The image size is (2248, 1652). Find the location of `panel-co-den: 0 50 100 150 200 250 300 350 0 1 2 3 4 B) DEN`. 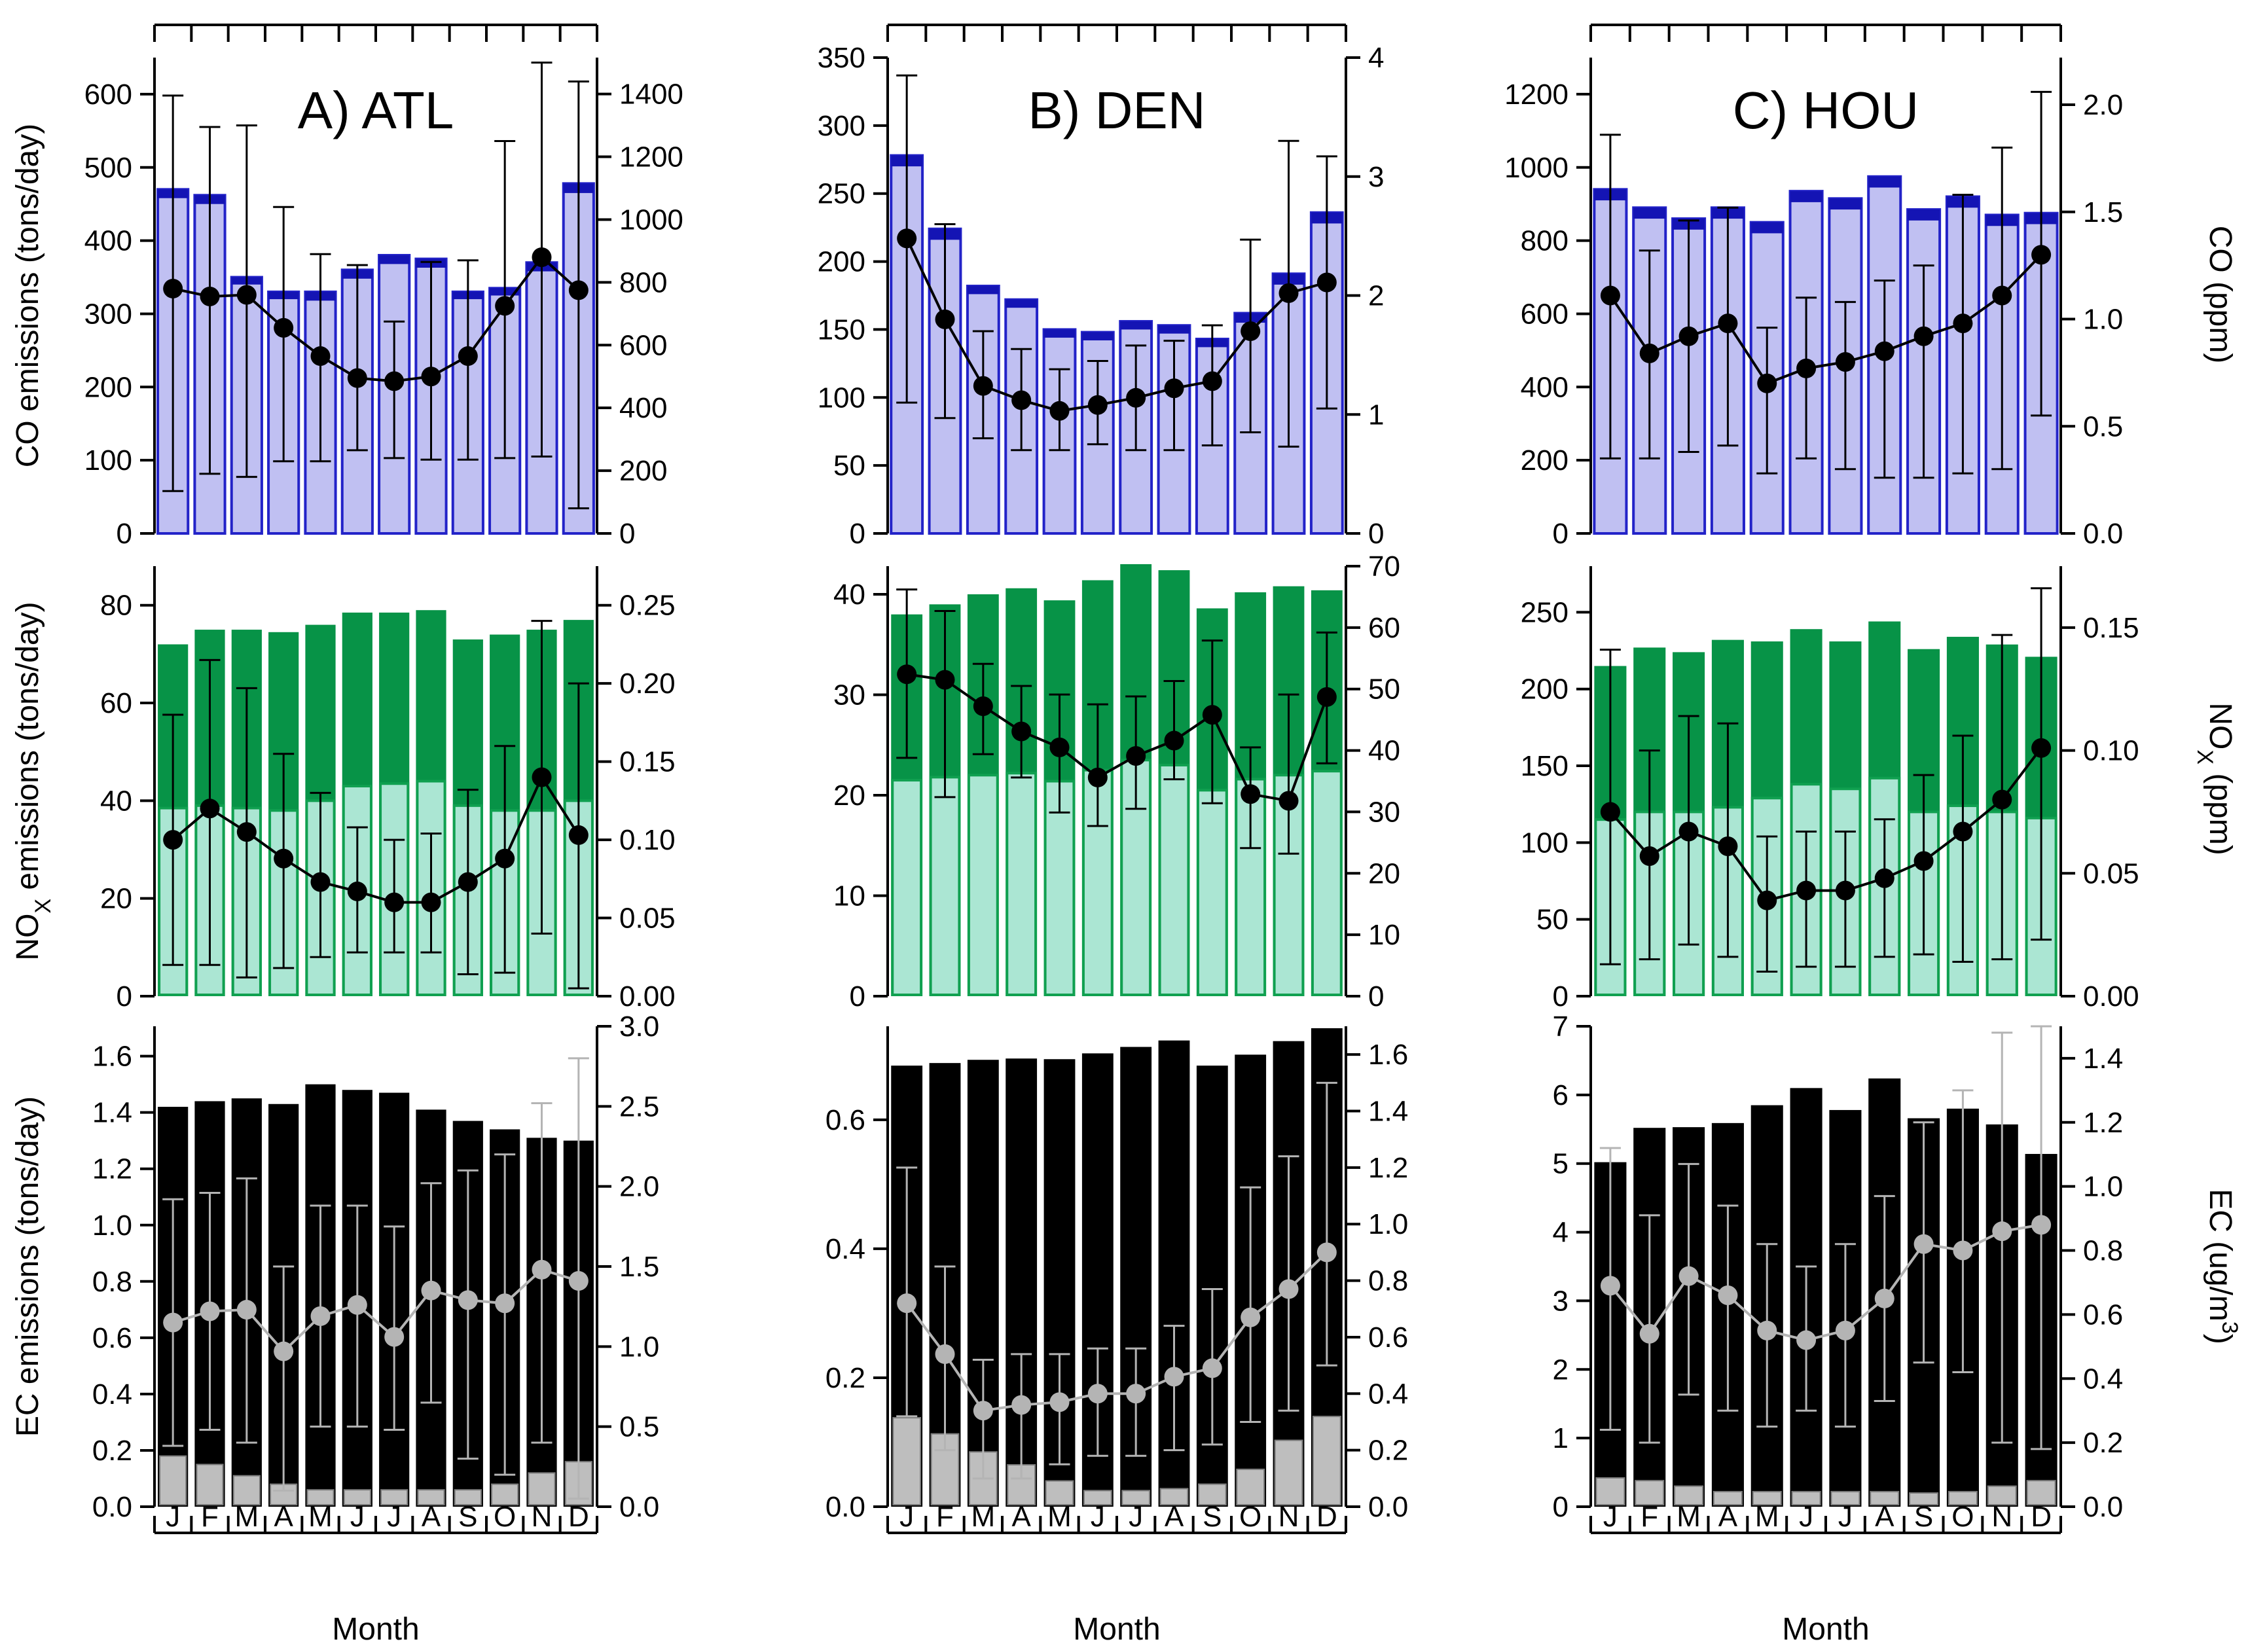

panel-co-den: 0 50 100 150 200 250 300 350 0 1 2 3 4 B) DEN is located at coordinates (1101, 287).